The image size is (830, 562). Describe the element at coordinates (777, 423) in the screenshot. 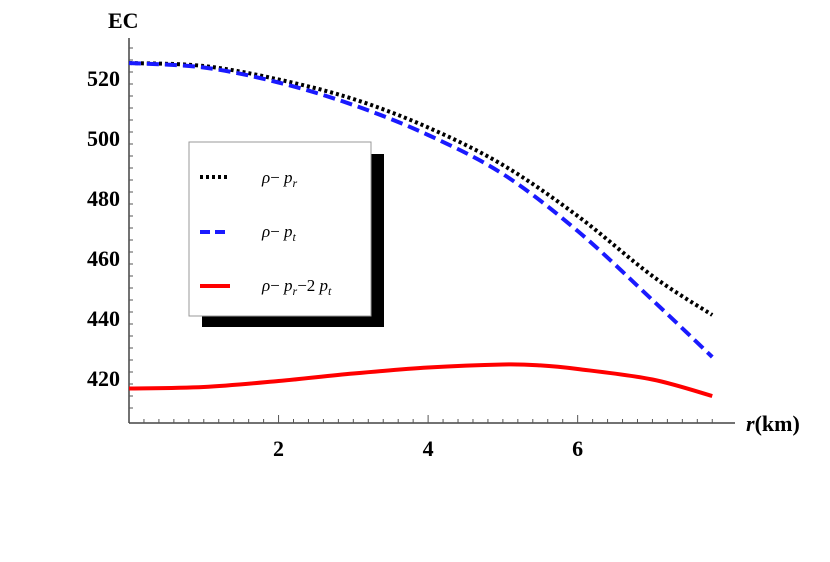

I see `x-axis-unit: (km)` at that location.